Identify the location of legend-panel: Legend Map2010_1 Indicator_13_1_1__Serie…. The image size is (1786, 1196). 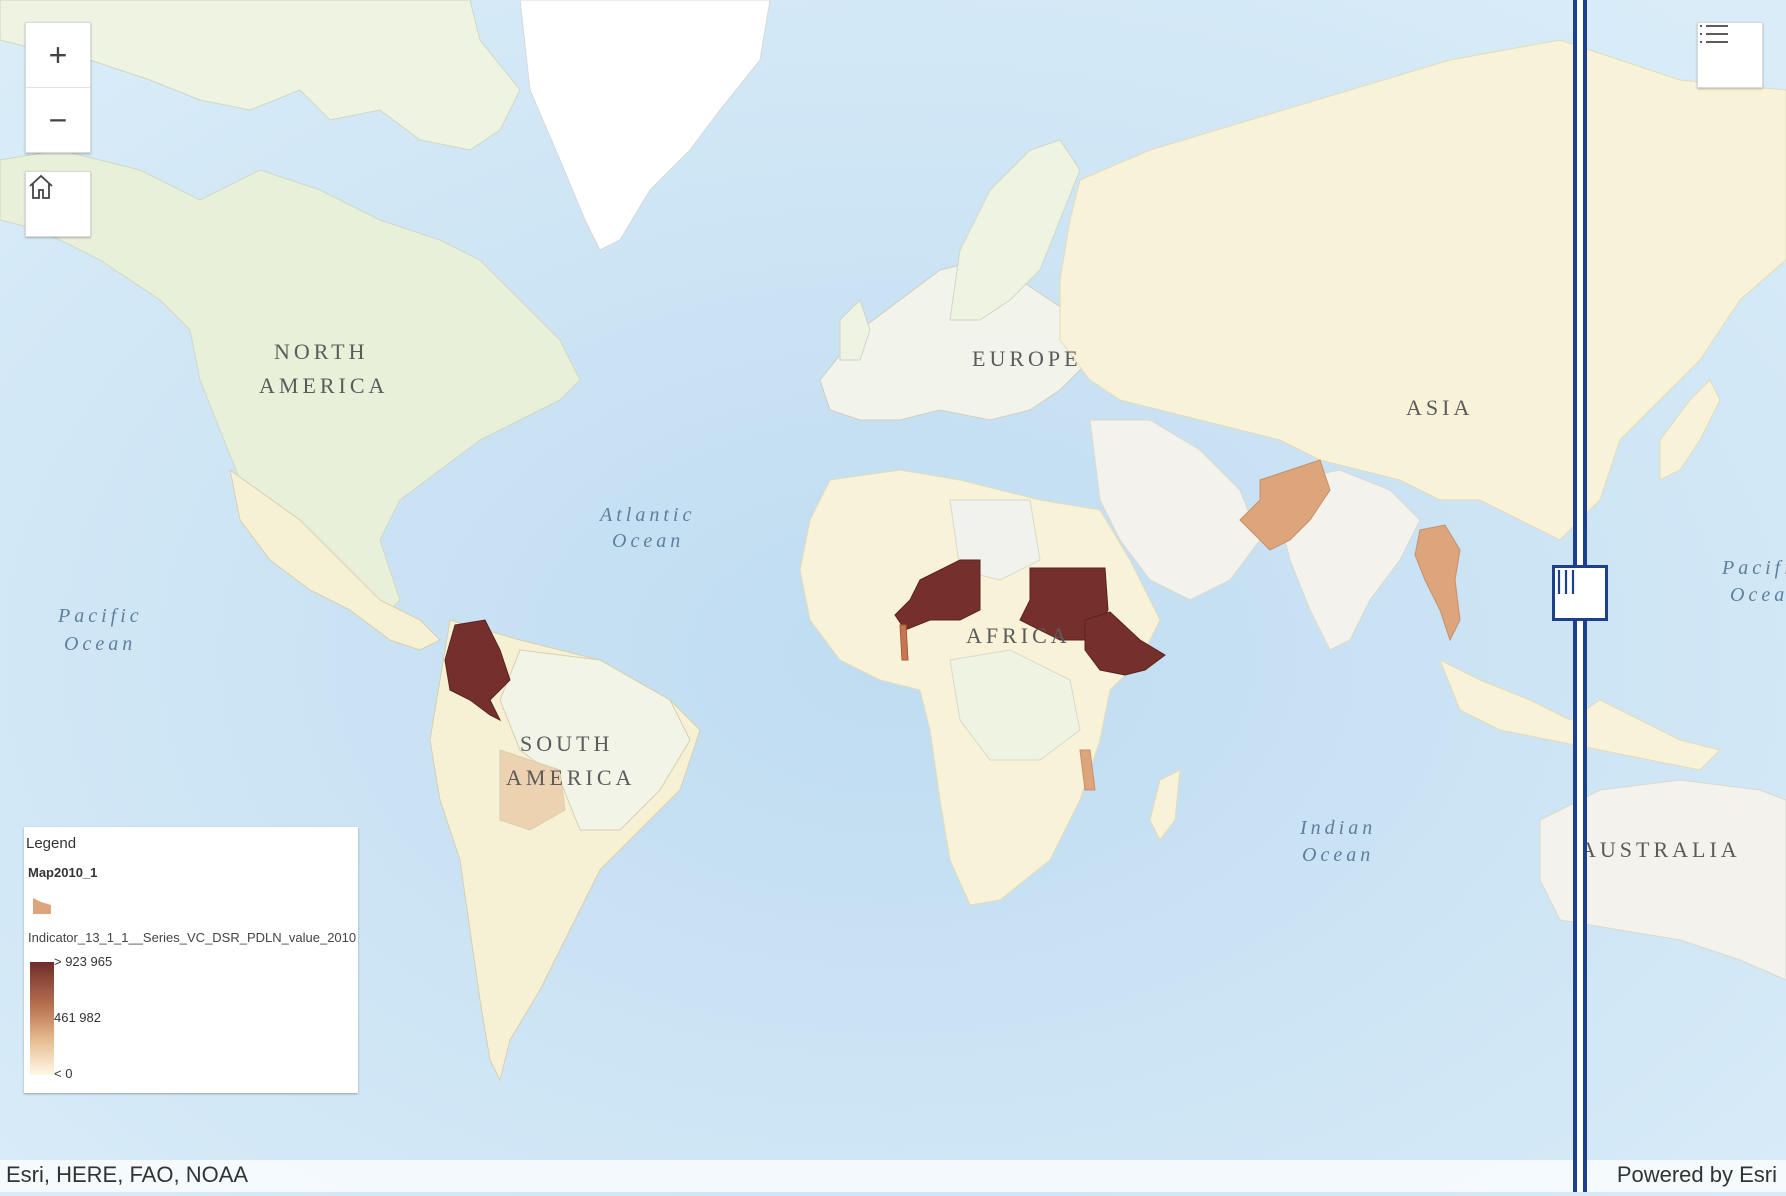
(191, 960).